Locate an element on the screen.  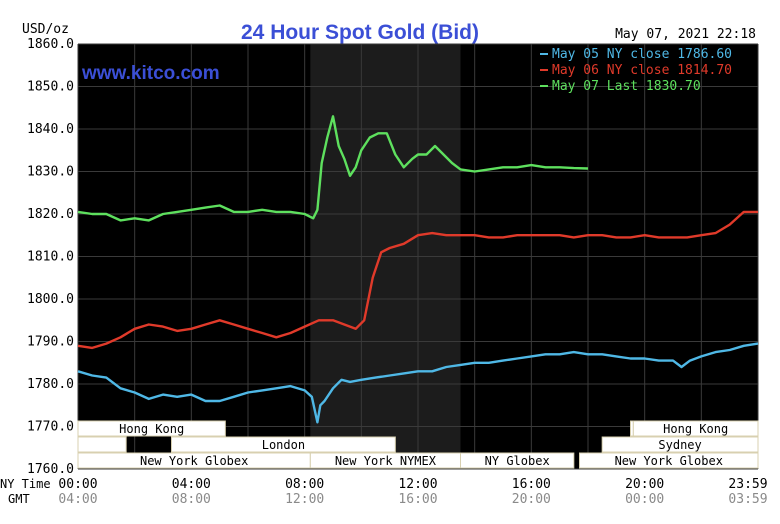
session-label: NY Globex is located at coordinates (517, 461).